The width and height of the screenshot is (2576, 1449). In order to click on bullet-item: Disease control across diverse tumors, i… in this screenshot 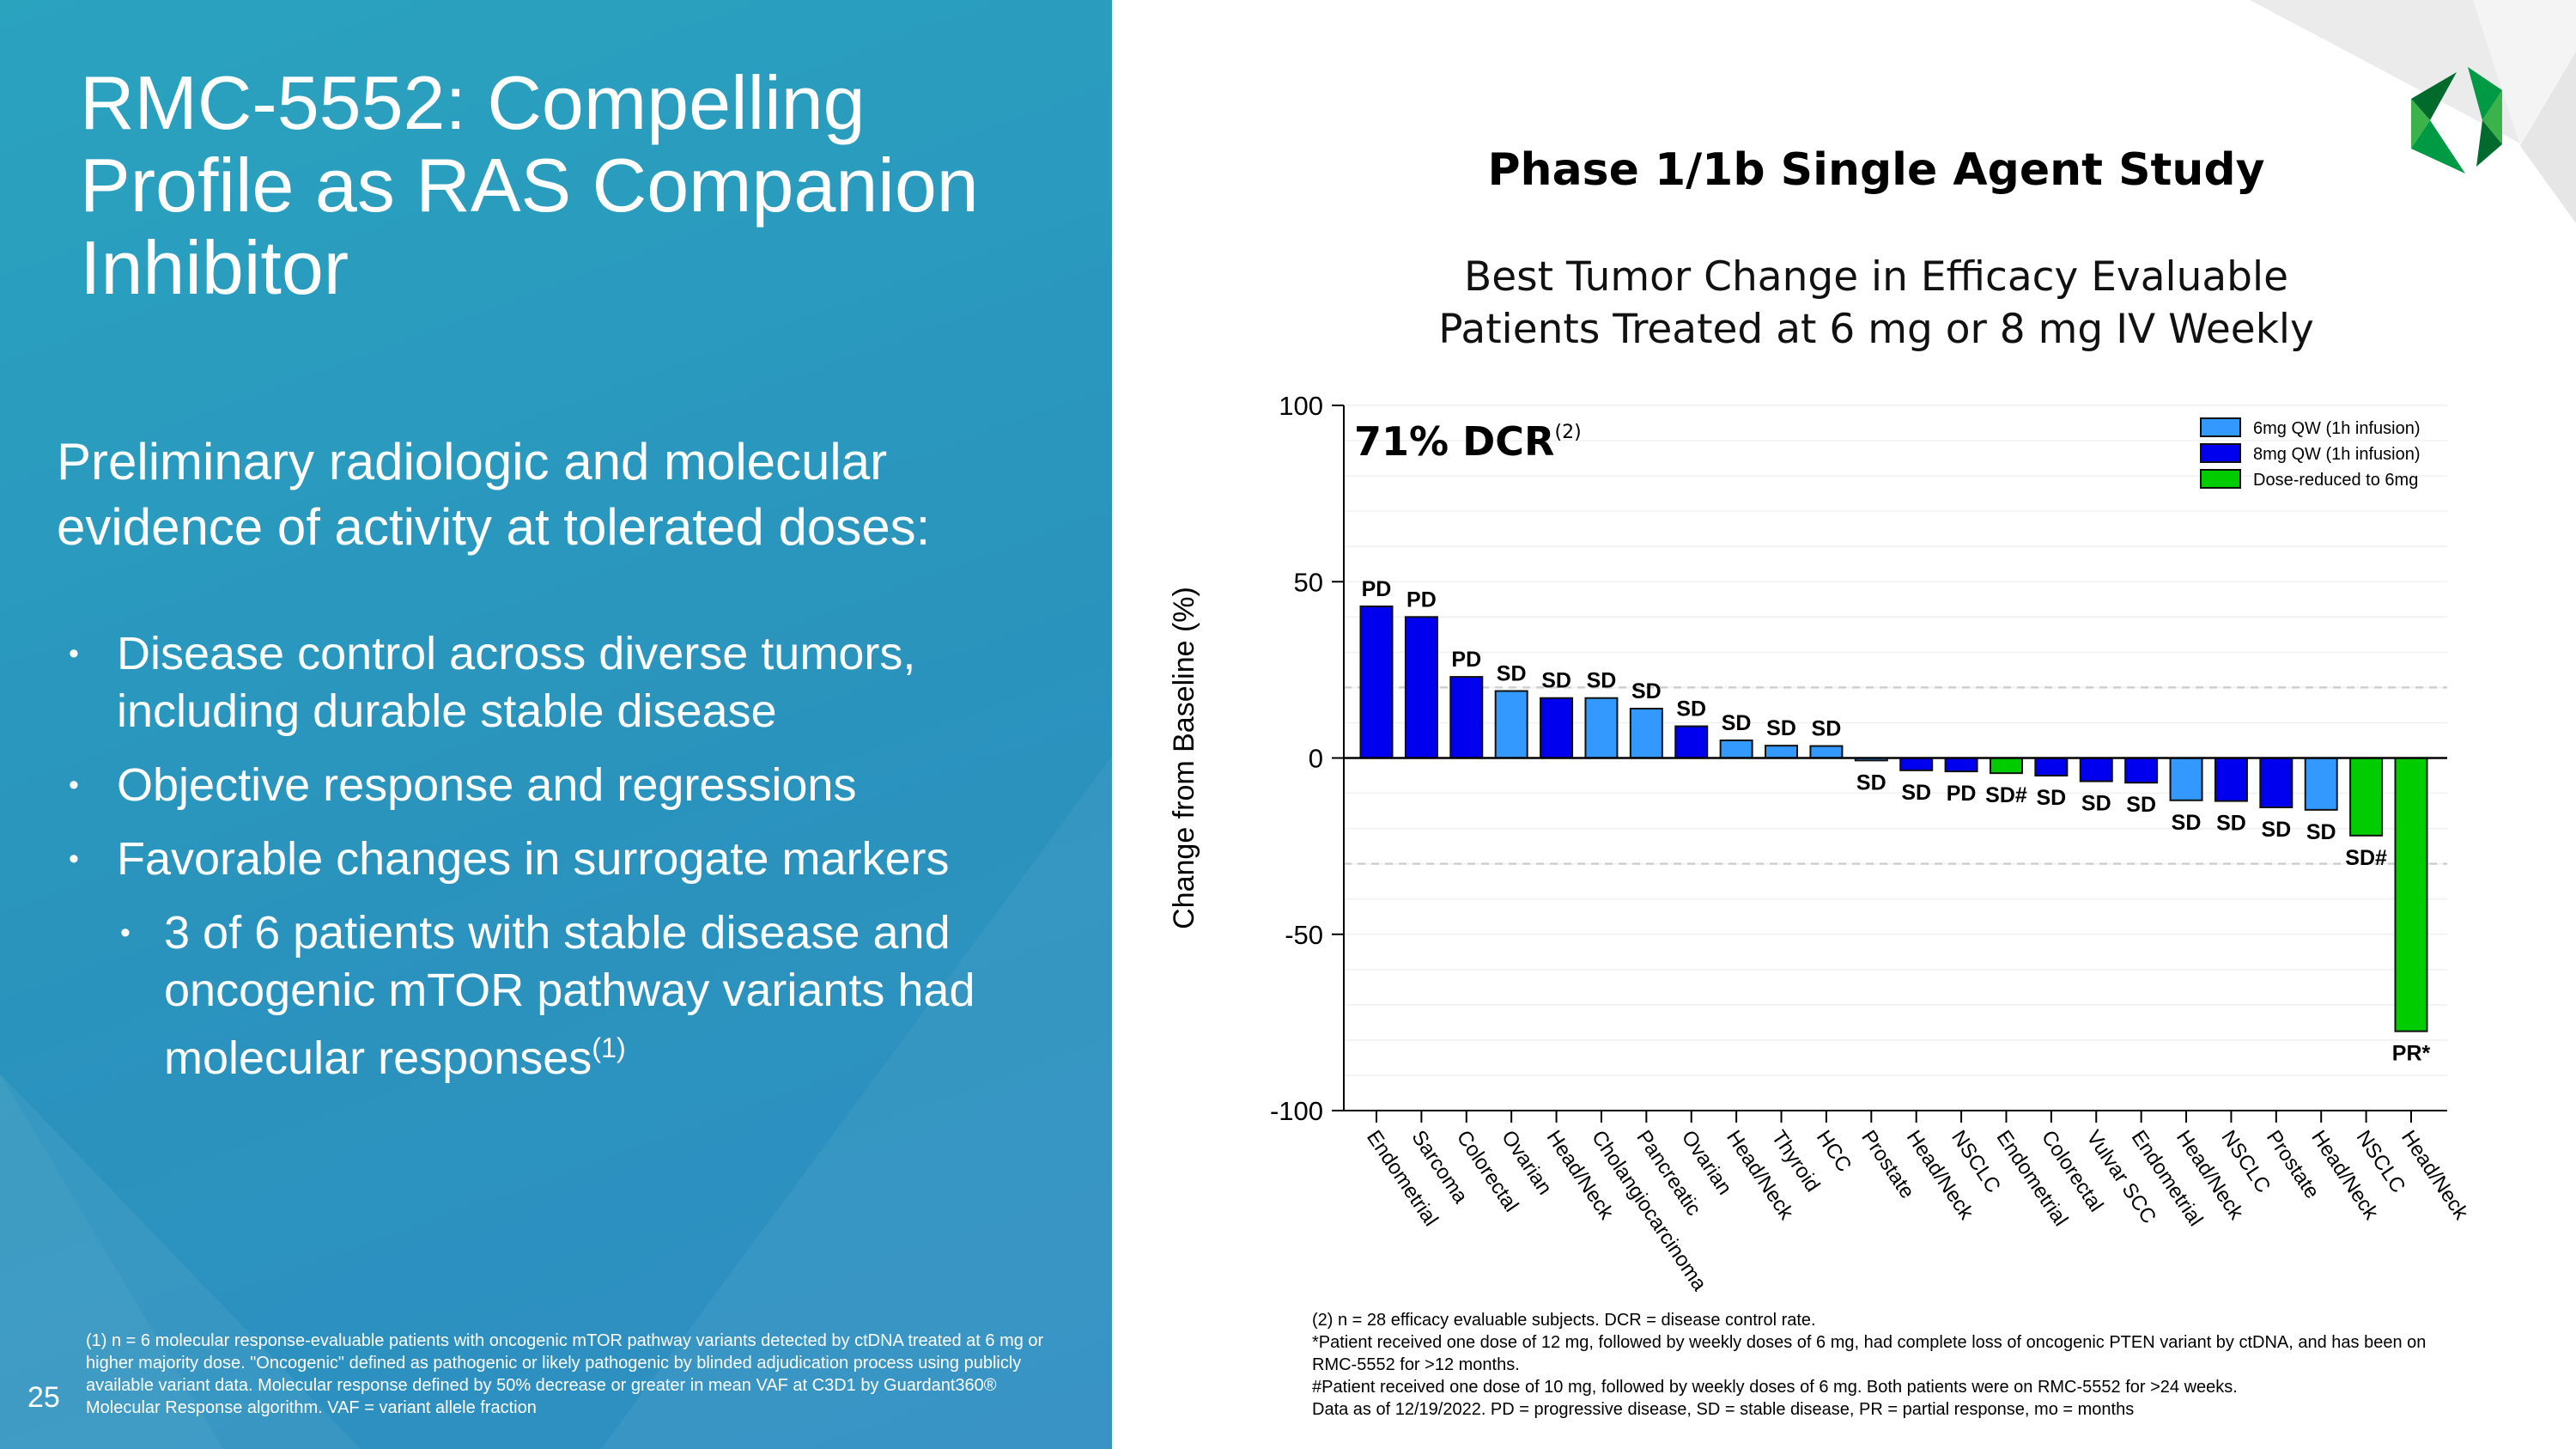, I will do `click(576, 682)`.